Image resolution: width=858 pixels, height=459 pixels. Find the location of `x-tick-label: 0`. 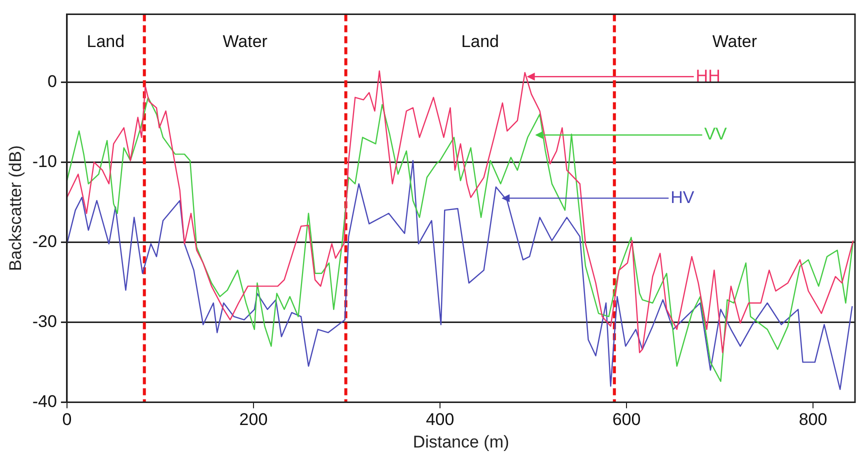

x-tick-label: 0 is located at coordinates (67, 420).